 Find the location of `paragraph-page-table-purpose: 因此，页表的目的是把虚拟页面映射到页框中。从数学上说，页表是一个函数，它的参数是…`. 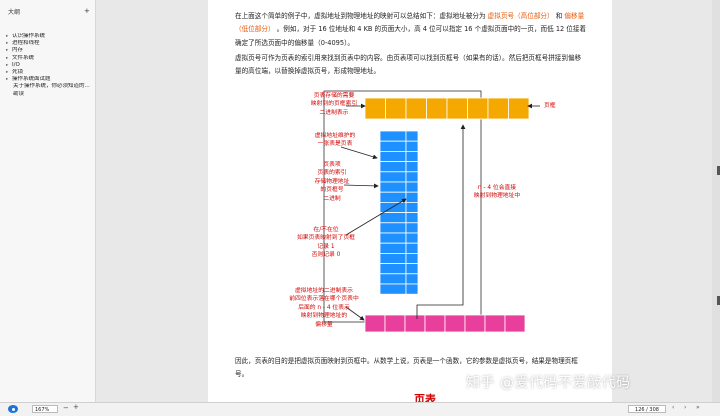

paragraph-page-table-purpose: 因此，页表的目的是把虚拟页面映射到页框中。从数学上说，页表是一个函数，它的参数是… is located at coordinates (406, 368).